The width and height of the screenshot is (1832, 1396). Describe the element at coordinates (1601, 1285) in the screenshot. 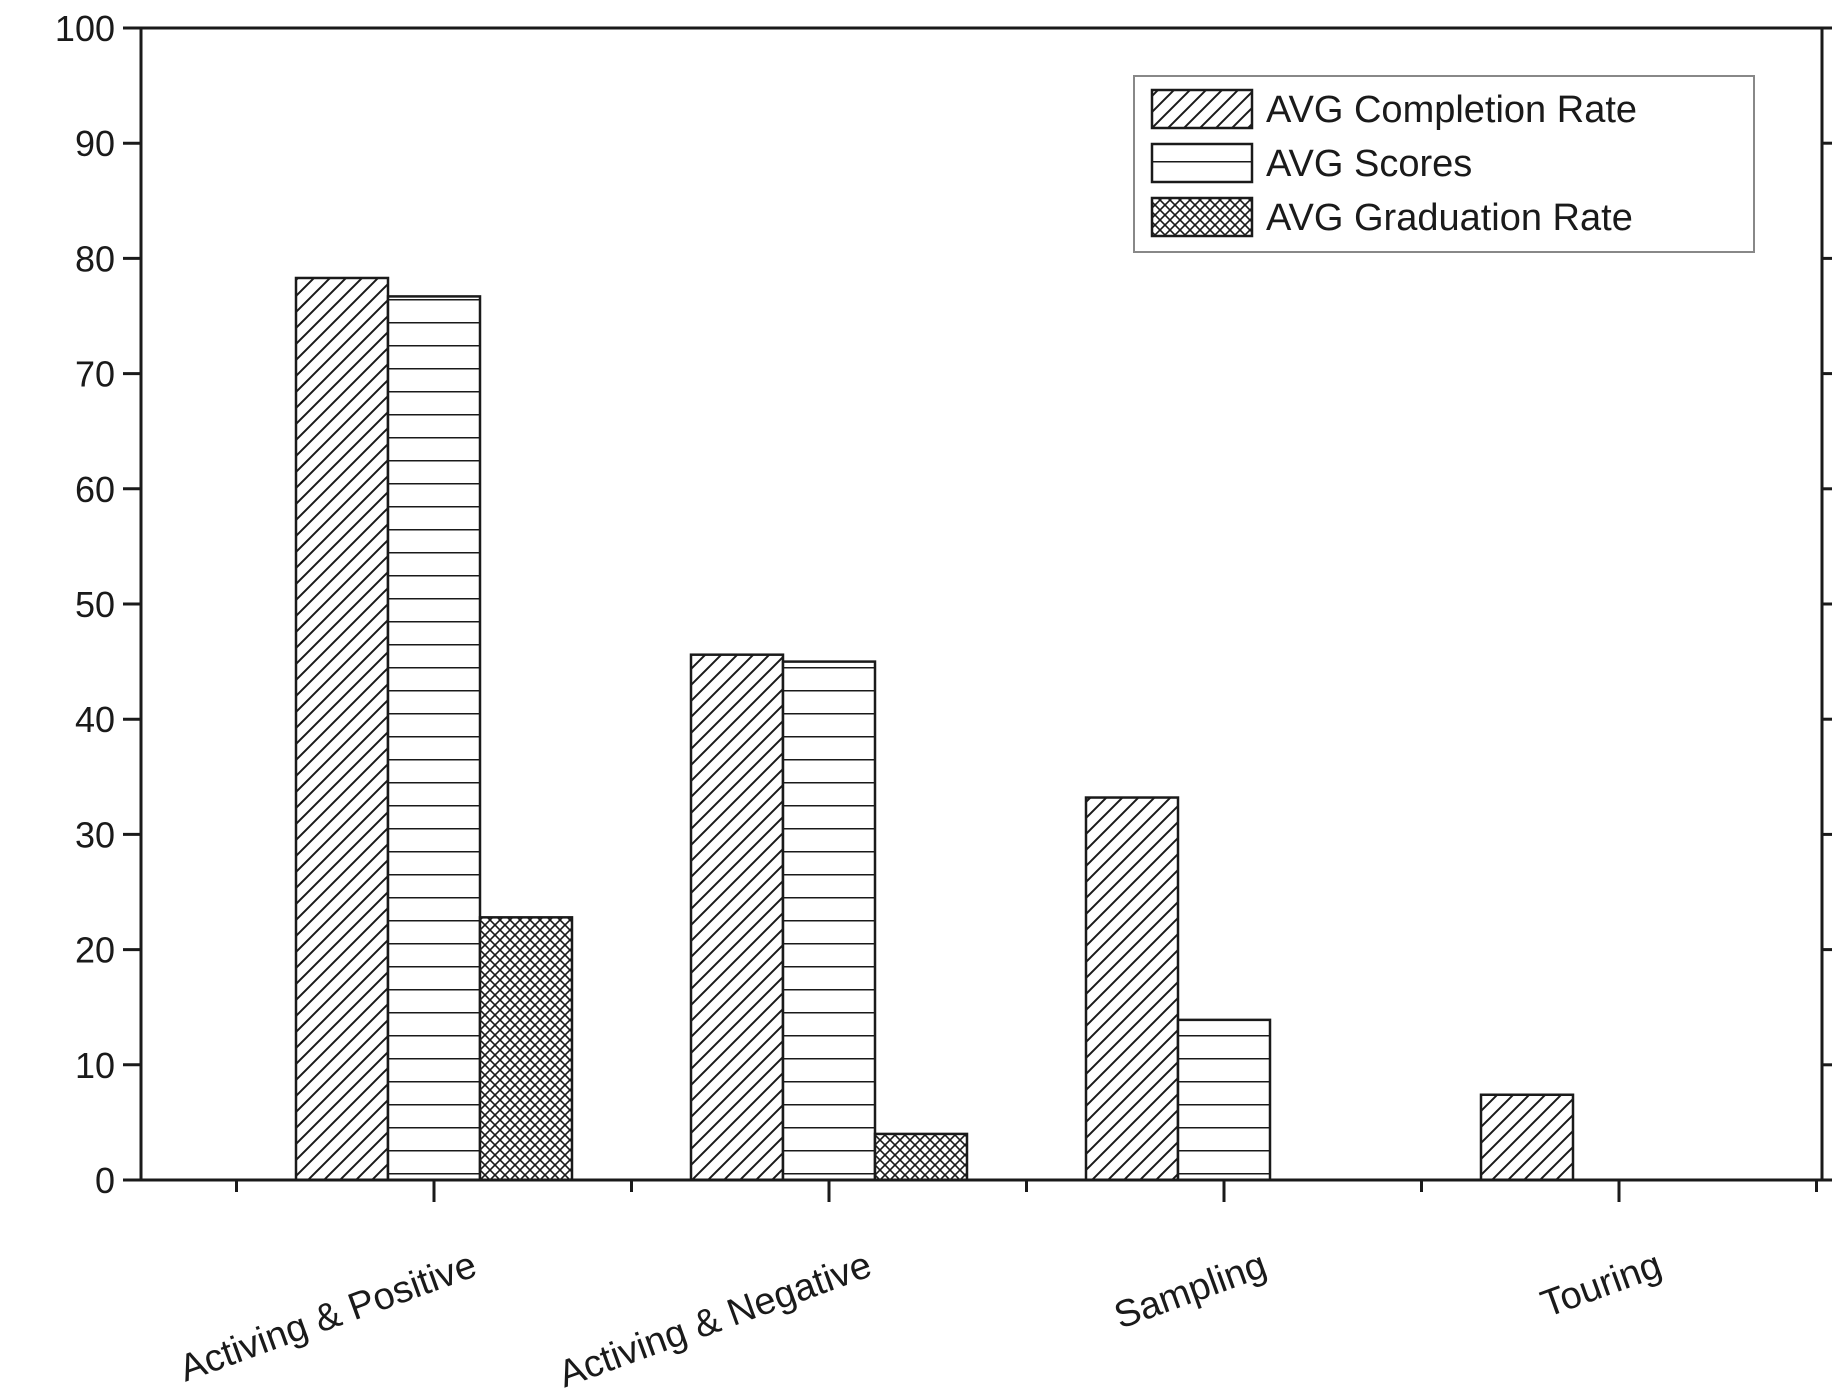

I see `x-category-label: Touring` at that location.